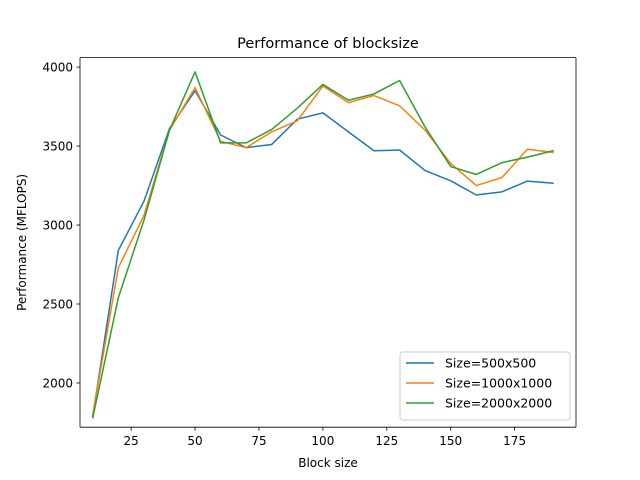 This screenshot has height=480, width=640. I want to click on x-axis-ticks: 25 50 75 100 125 150 175, so click(324, 437).